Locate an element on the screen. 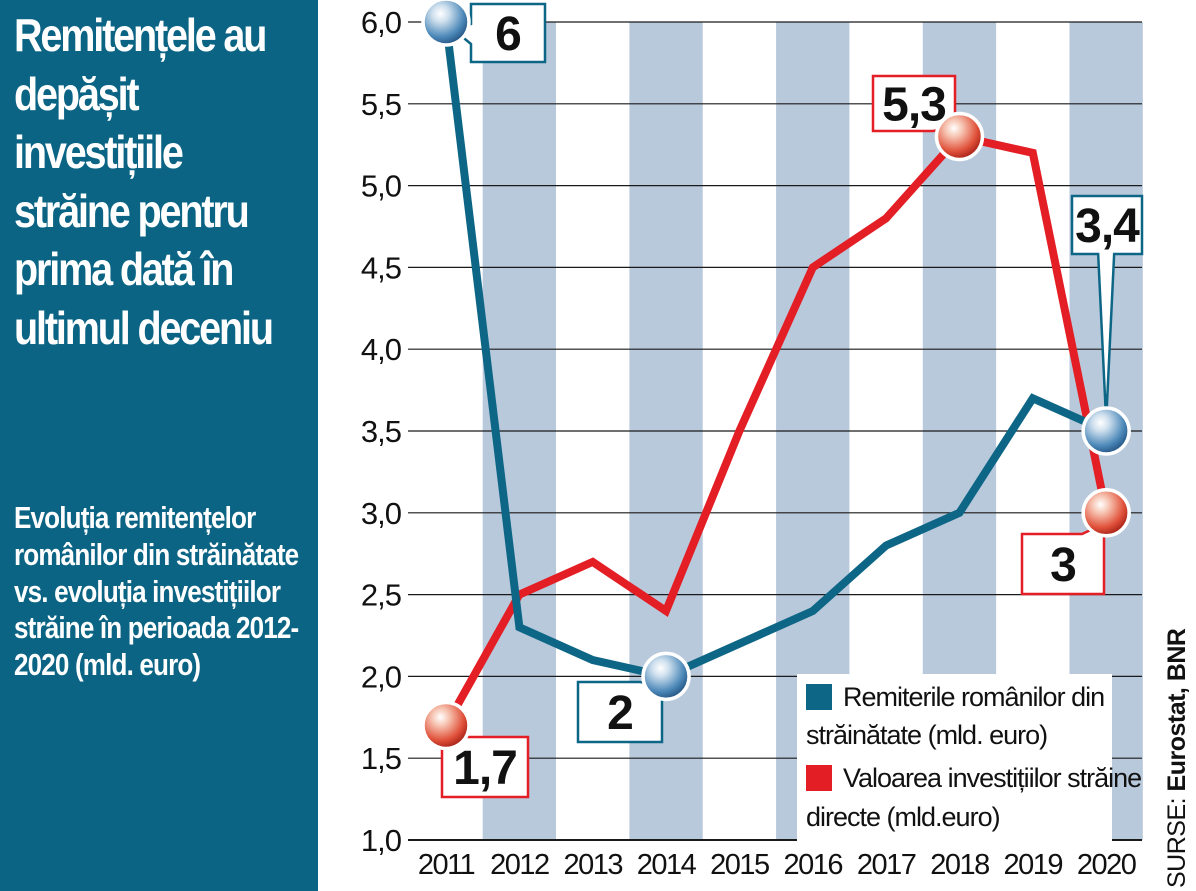  legend-label: străinătate (mld. euro) is located at coordinates (926, 735).